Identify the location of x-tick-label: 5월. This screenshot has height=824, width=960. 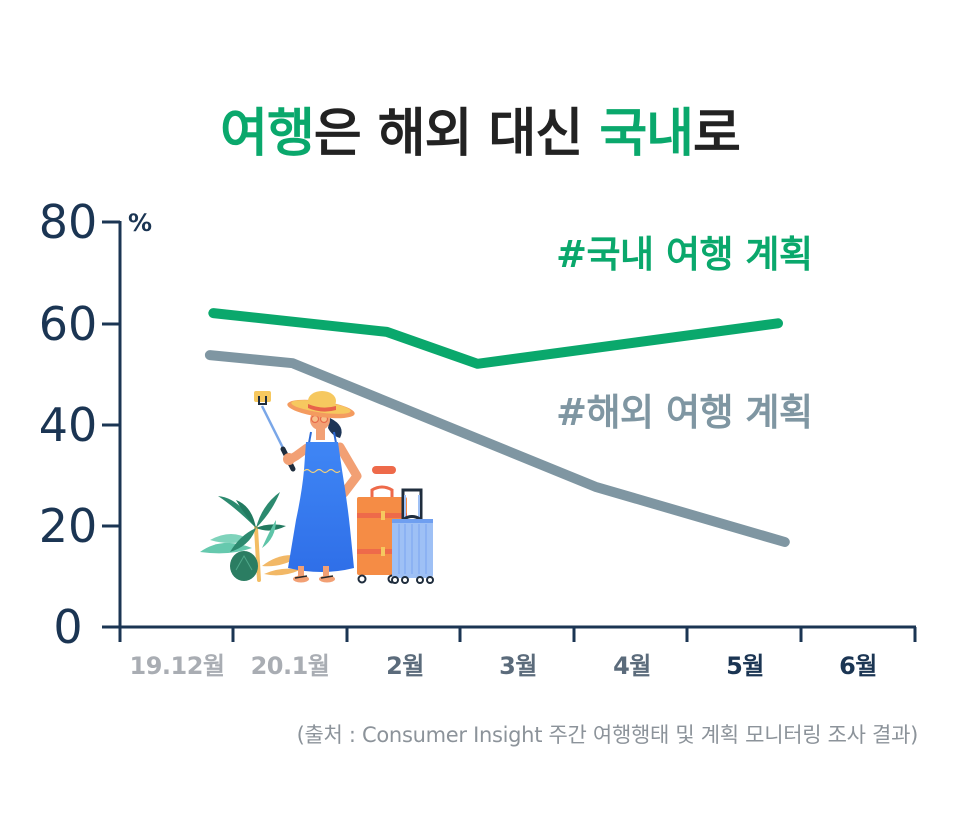
(745, 666).